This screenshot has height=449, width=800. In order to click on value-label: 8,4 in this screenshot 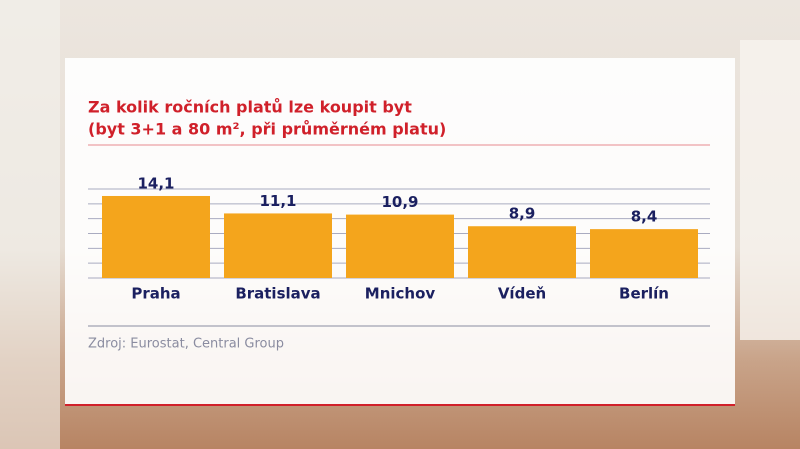, I will do `click(644, 217)`.